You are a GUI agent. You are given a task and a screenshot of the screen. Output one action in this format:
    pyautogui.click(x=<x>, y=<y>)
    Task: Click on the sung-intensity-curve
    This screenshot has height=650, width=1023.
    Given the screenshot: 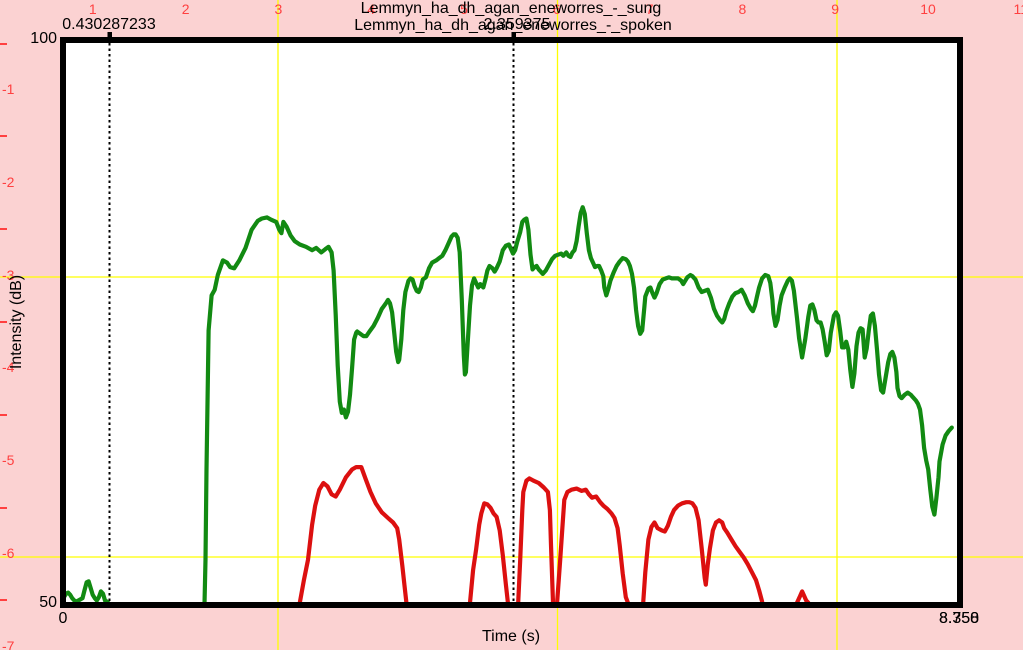 What is the action you would take?
    pyautogui.click(x=86, y=592)
    